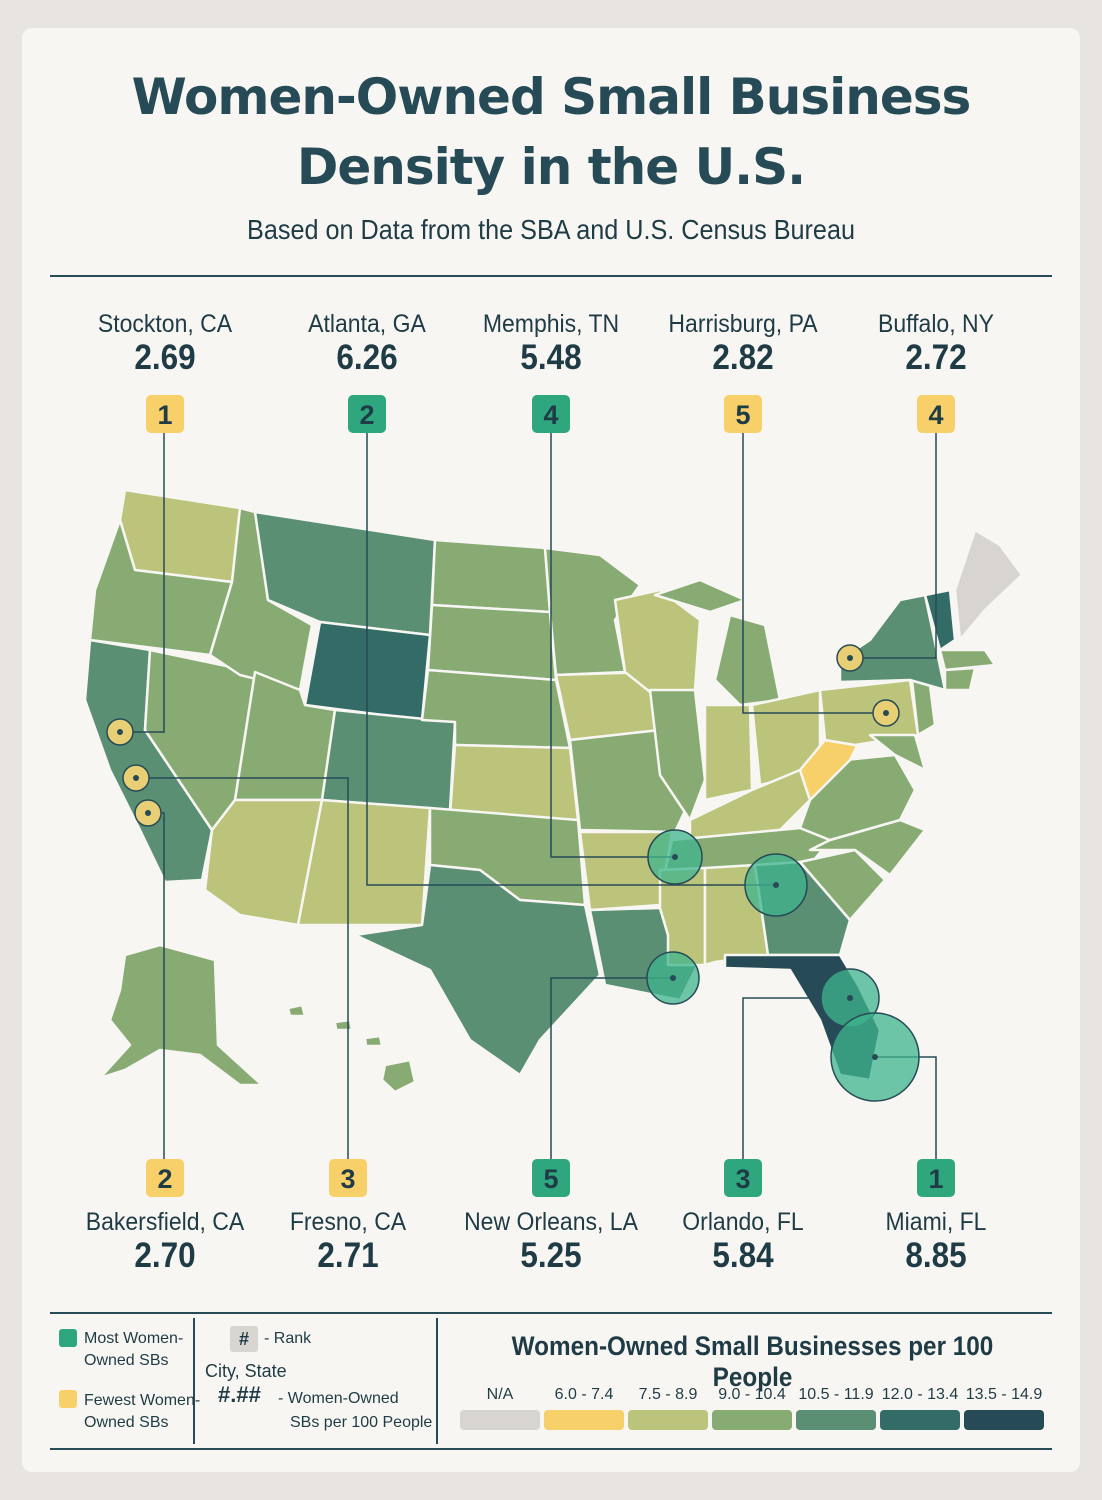  Describe the element at coordinates (500, 1420) in the screenshot. I see `scale-bar-na` at that location.